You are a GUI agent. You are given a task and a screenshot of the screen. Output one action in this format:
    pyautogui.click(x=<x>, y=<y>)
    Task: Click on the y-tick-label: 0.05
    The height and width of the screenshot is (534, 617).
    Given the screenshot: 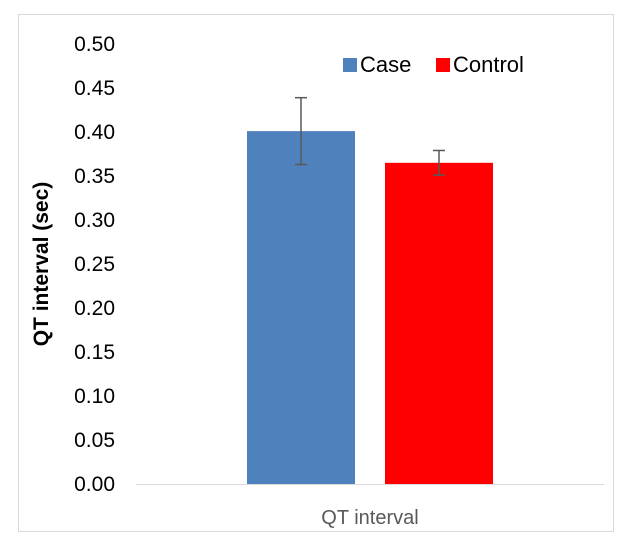 What is the action you would take?
    pyautogui.click(x=94, y=440)
    